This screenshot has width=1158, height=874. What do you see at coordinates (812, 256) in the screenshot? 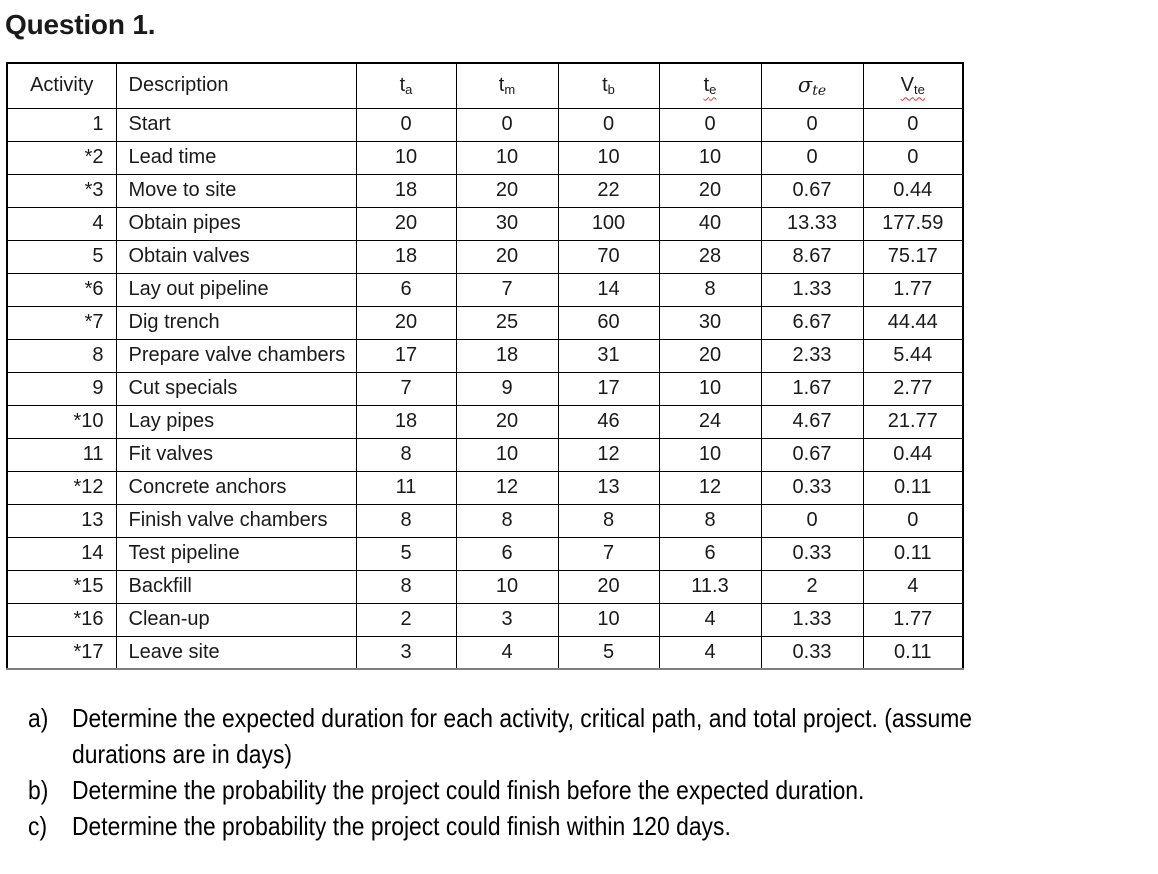
I see `sigma-te-cell: 8.67` at bounding box center [812, 256].